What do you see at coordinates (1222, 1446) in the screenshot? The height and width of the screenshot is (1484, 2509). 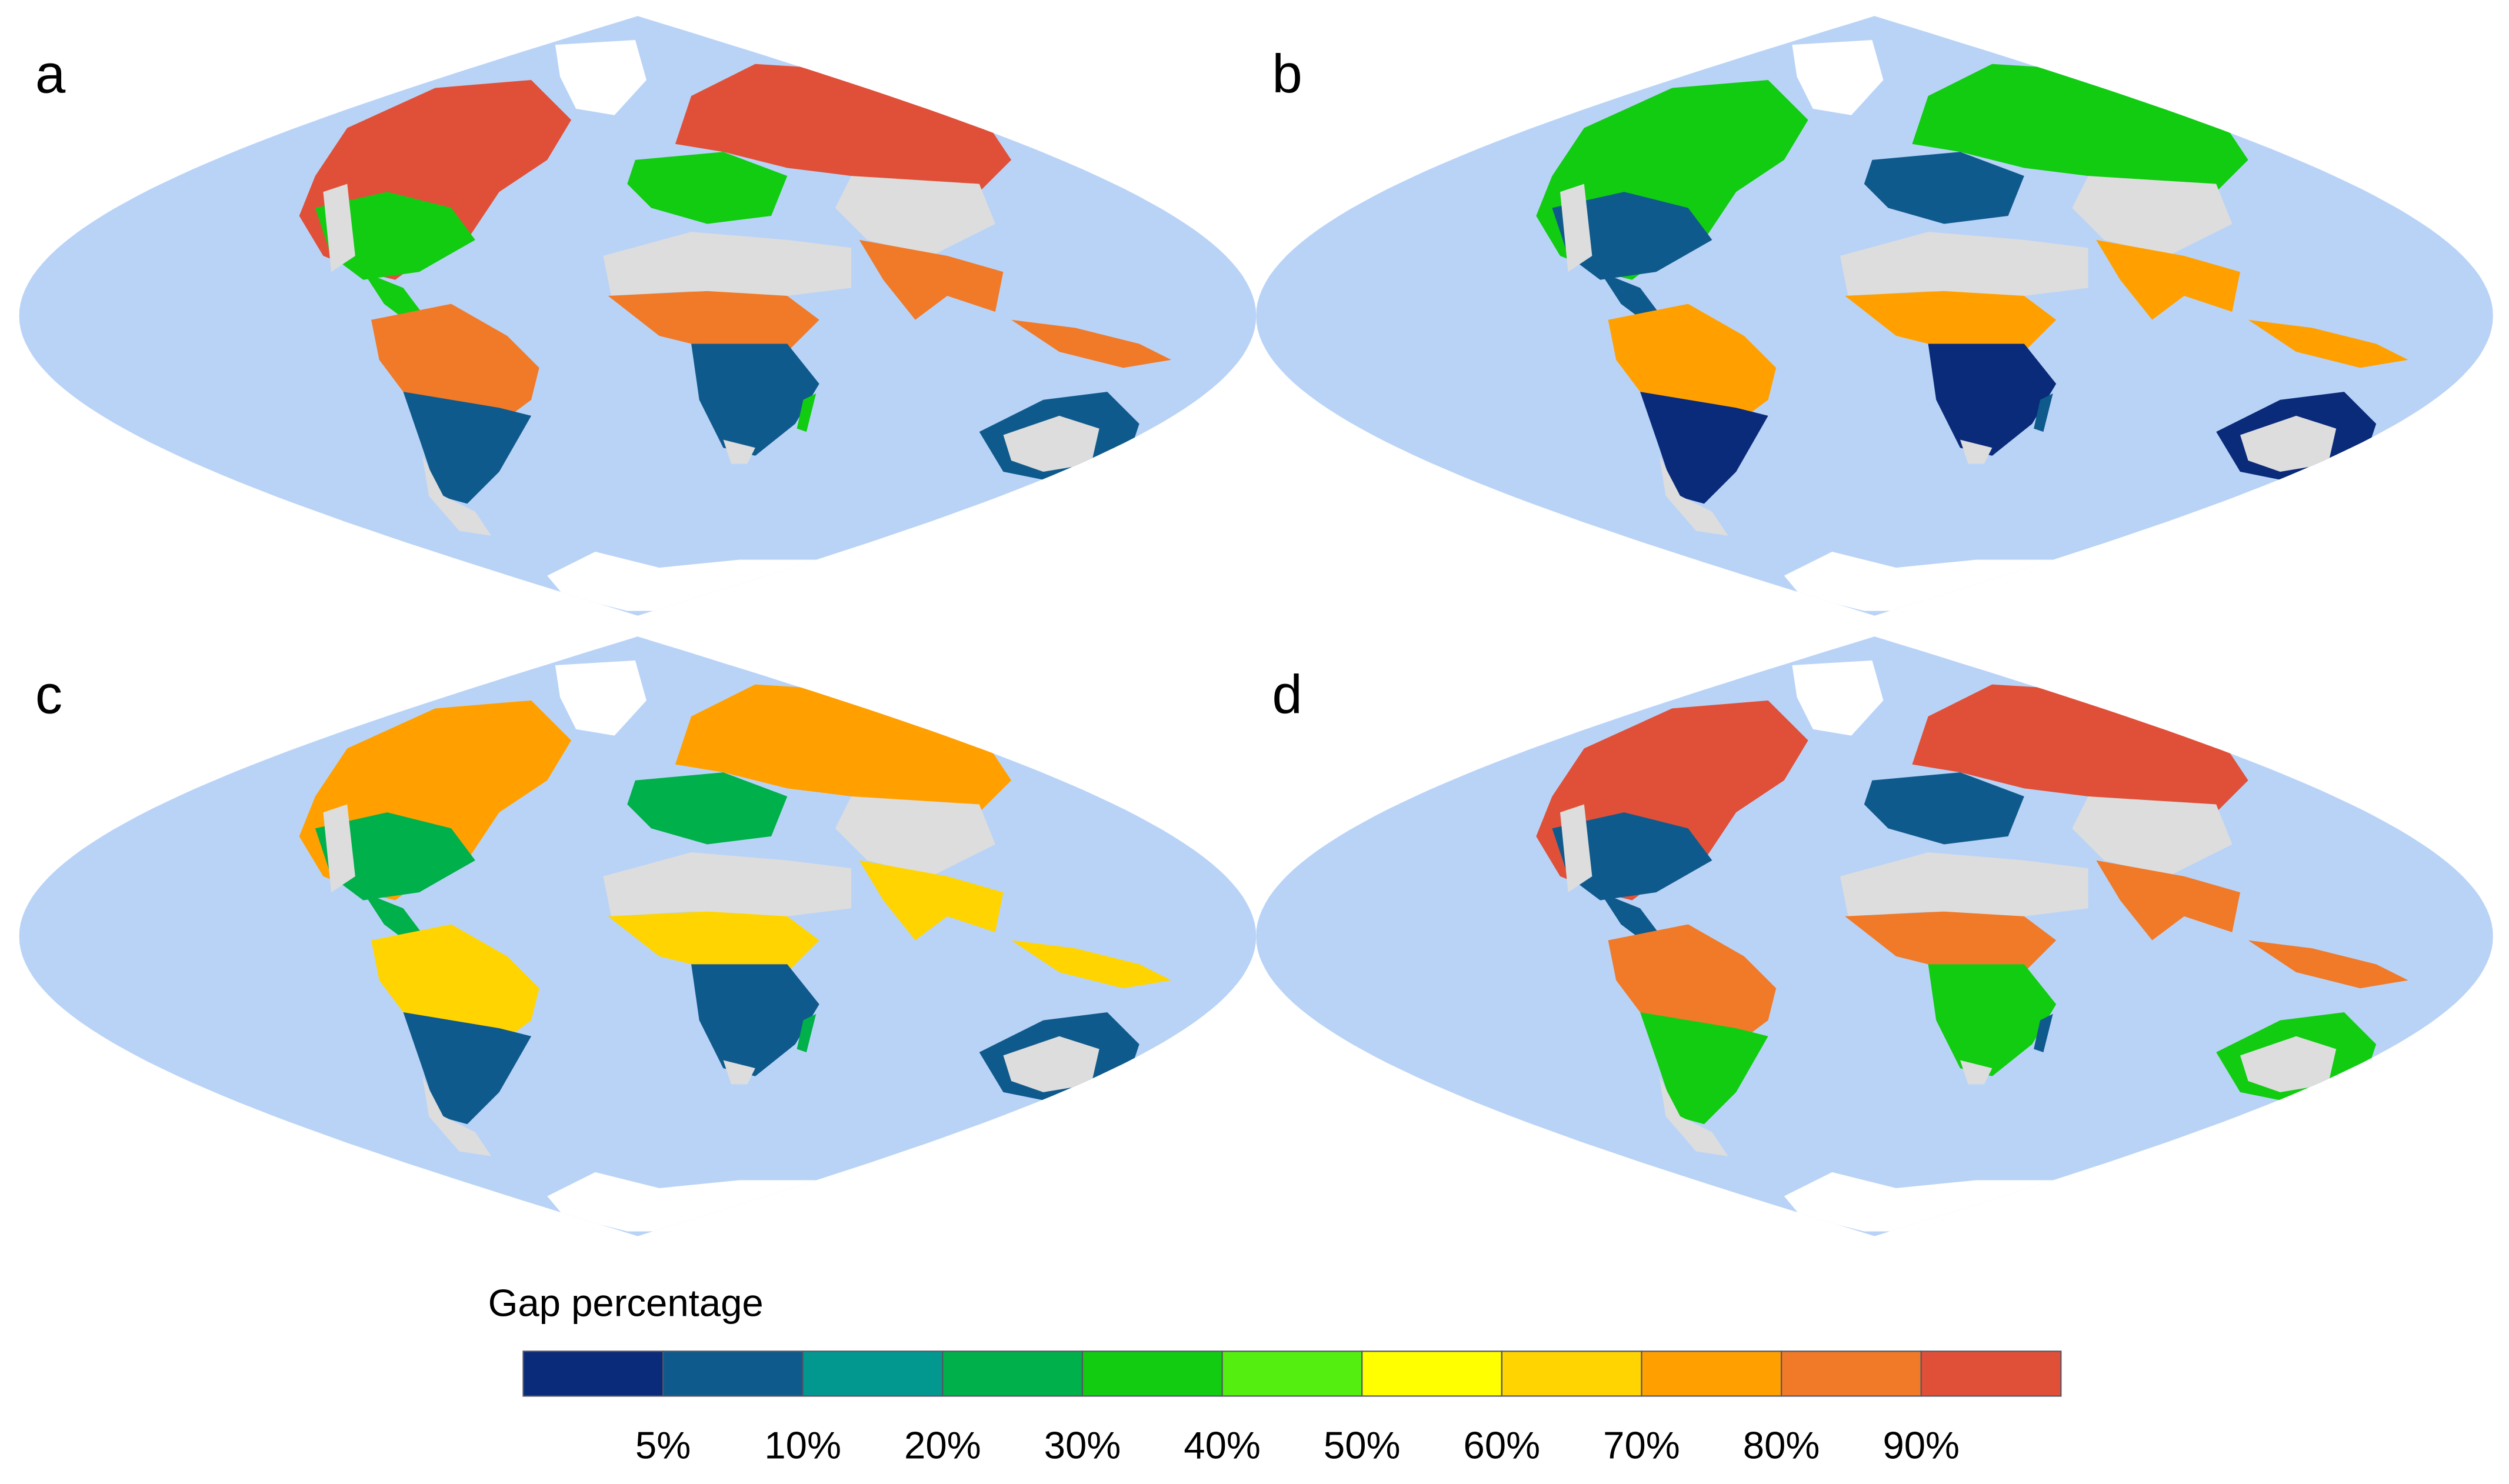 I see `legend-tick-label: 40%` at bounding box center [1222, 1446].